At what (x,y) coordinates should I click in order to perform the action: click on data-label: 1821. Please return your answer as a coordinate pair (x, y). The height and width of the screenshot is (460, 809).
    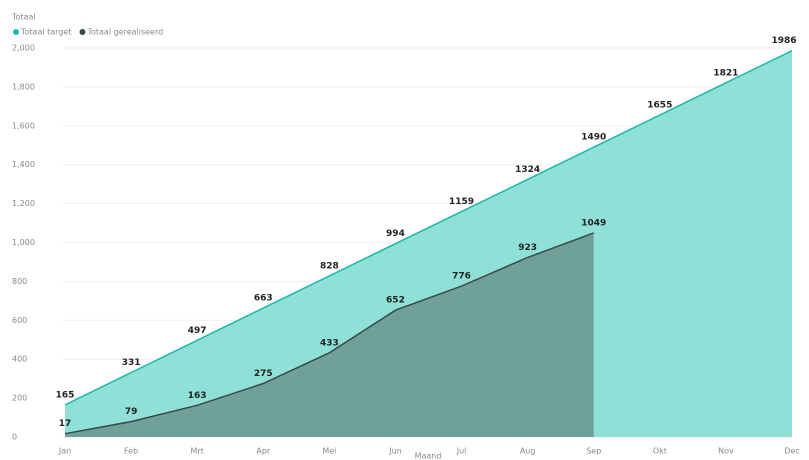
    Looking at the image, I should click on (725, 73).